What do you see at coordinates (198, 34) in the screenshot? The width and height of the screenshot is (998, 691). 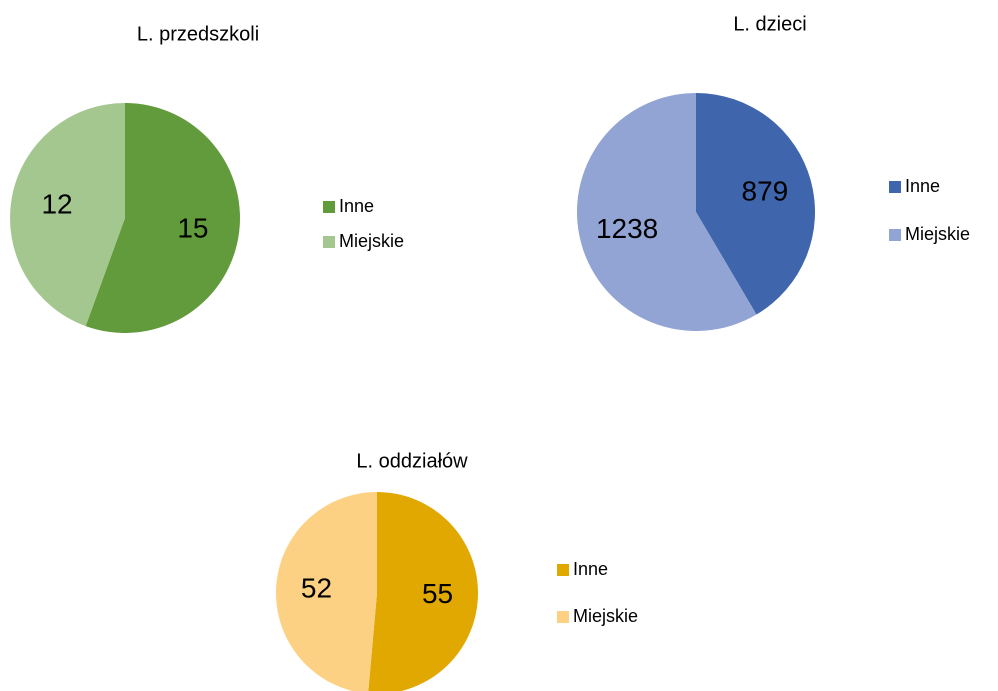 I see `chart-title: L. przedszkoli` at bounding box center [198, 34].